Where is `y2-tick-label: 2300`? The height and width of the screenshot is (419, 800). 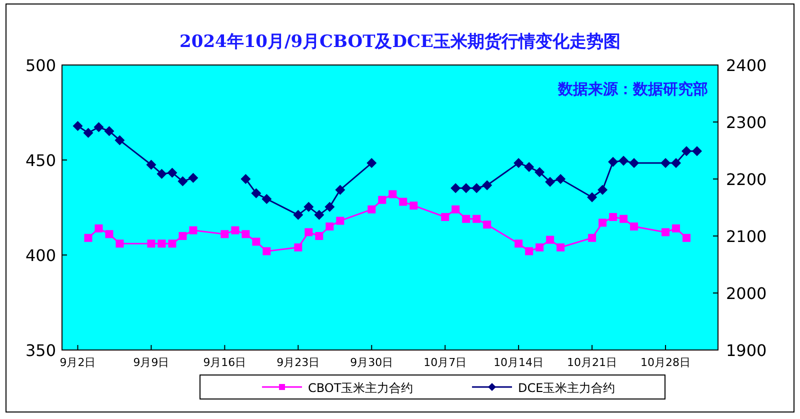 y2-tick-label: 2300 is located at coordinates (746, 122).